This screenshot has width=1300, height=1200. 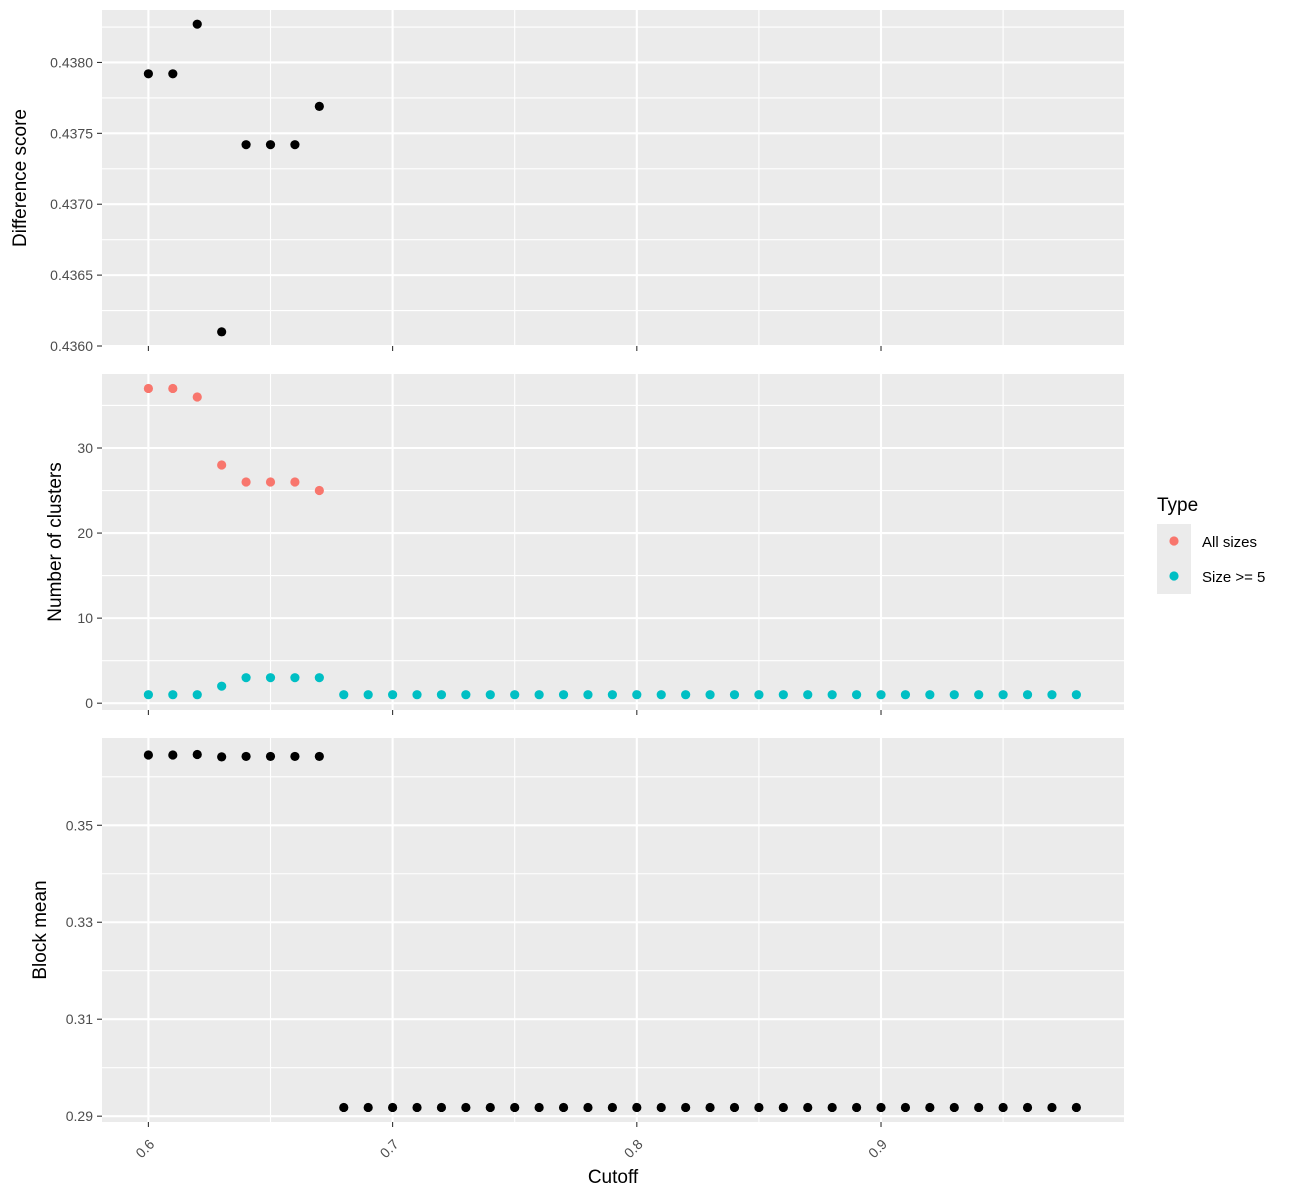 What do you see at coordinates (1177, 505) in the screenshot?
I see `legend-title: Type` at bounding box center [1177, 505].